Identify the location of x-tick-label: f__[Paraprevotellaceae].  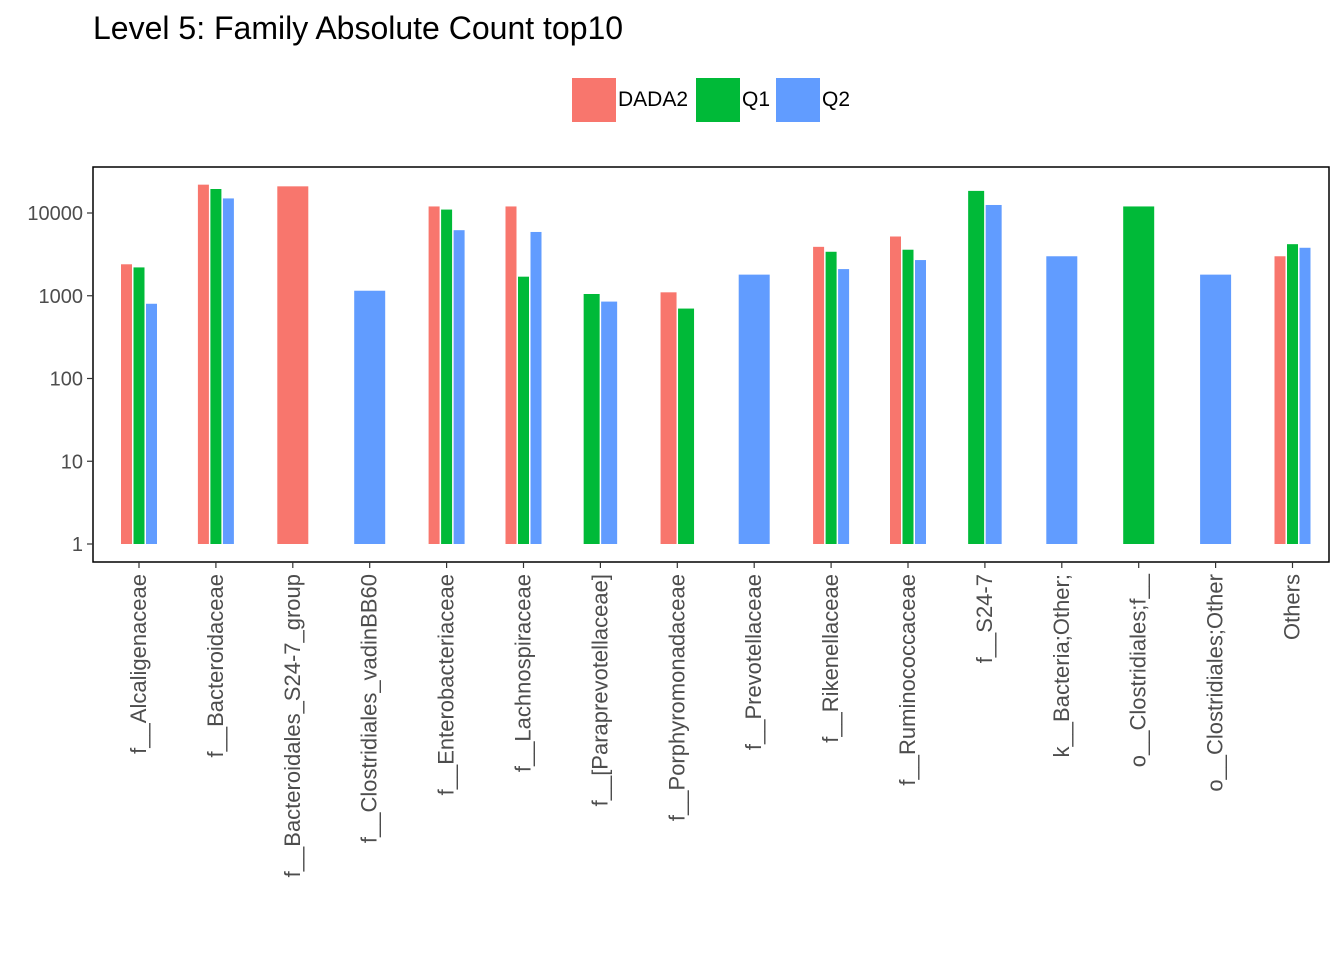
(599, 690).